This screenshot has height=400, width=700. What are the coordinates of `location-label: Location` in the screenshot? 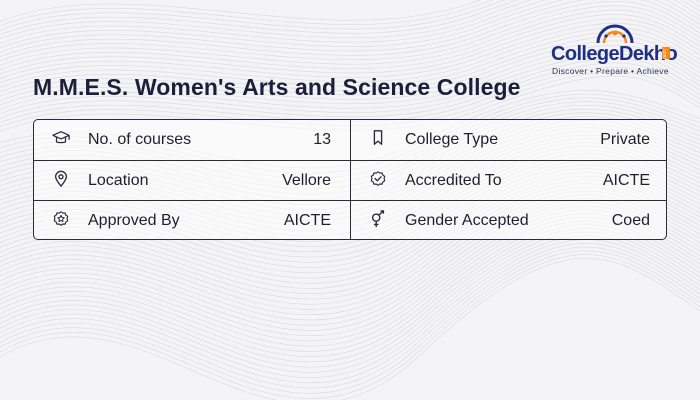 It's located at (118, 180).